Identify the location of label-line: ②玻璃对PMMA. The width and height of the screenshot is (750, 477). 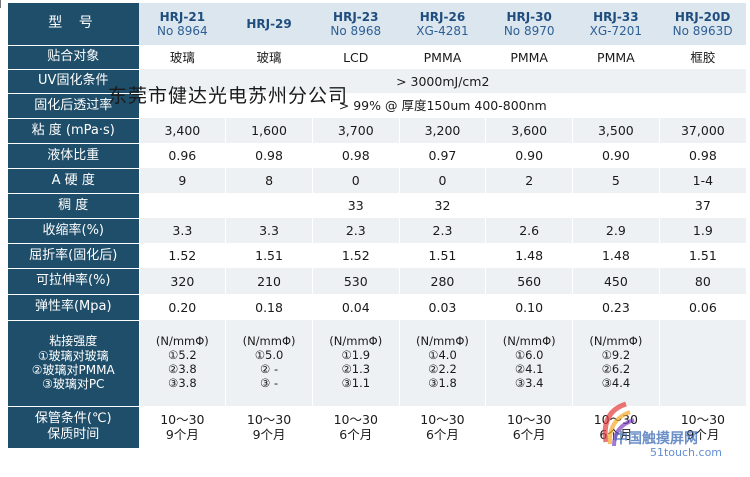
(73, 370).